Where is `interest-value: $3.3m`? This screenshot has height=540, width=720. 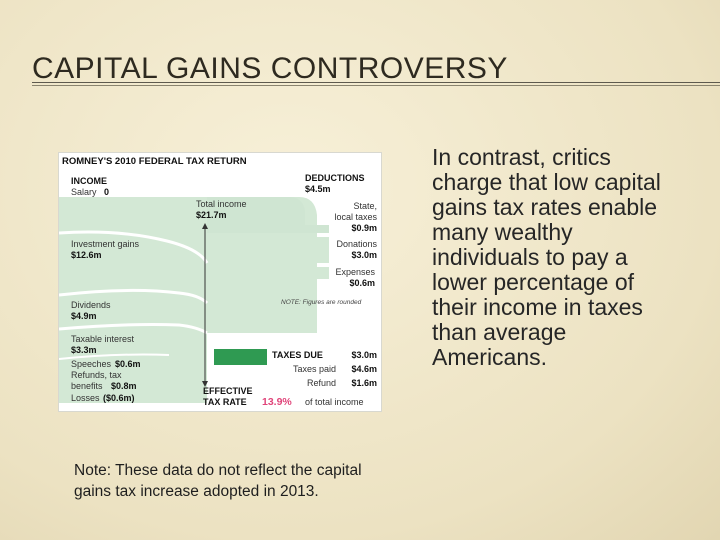
interest-value: $3.3m is located at coordinates (84, 350).